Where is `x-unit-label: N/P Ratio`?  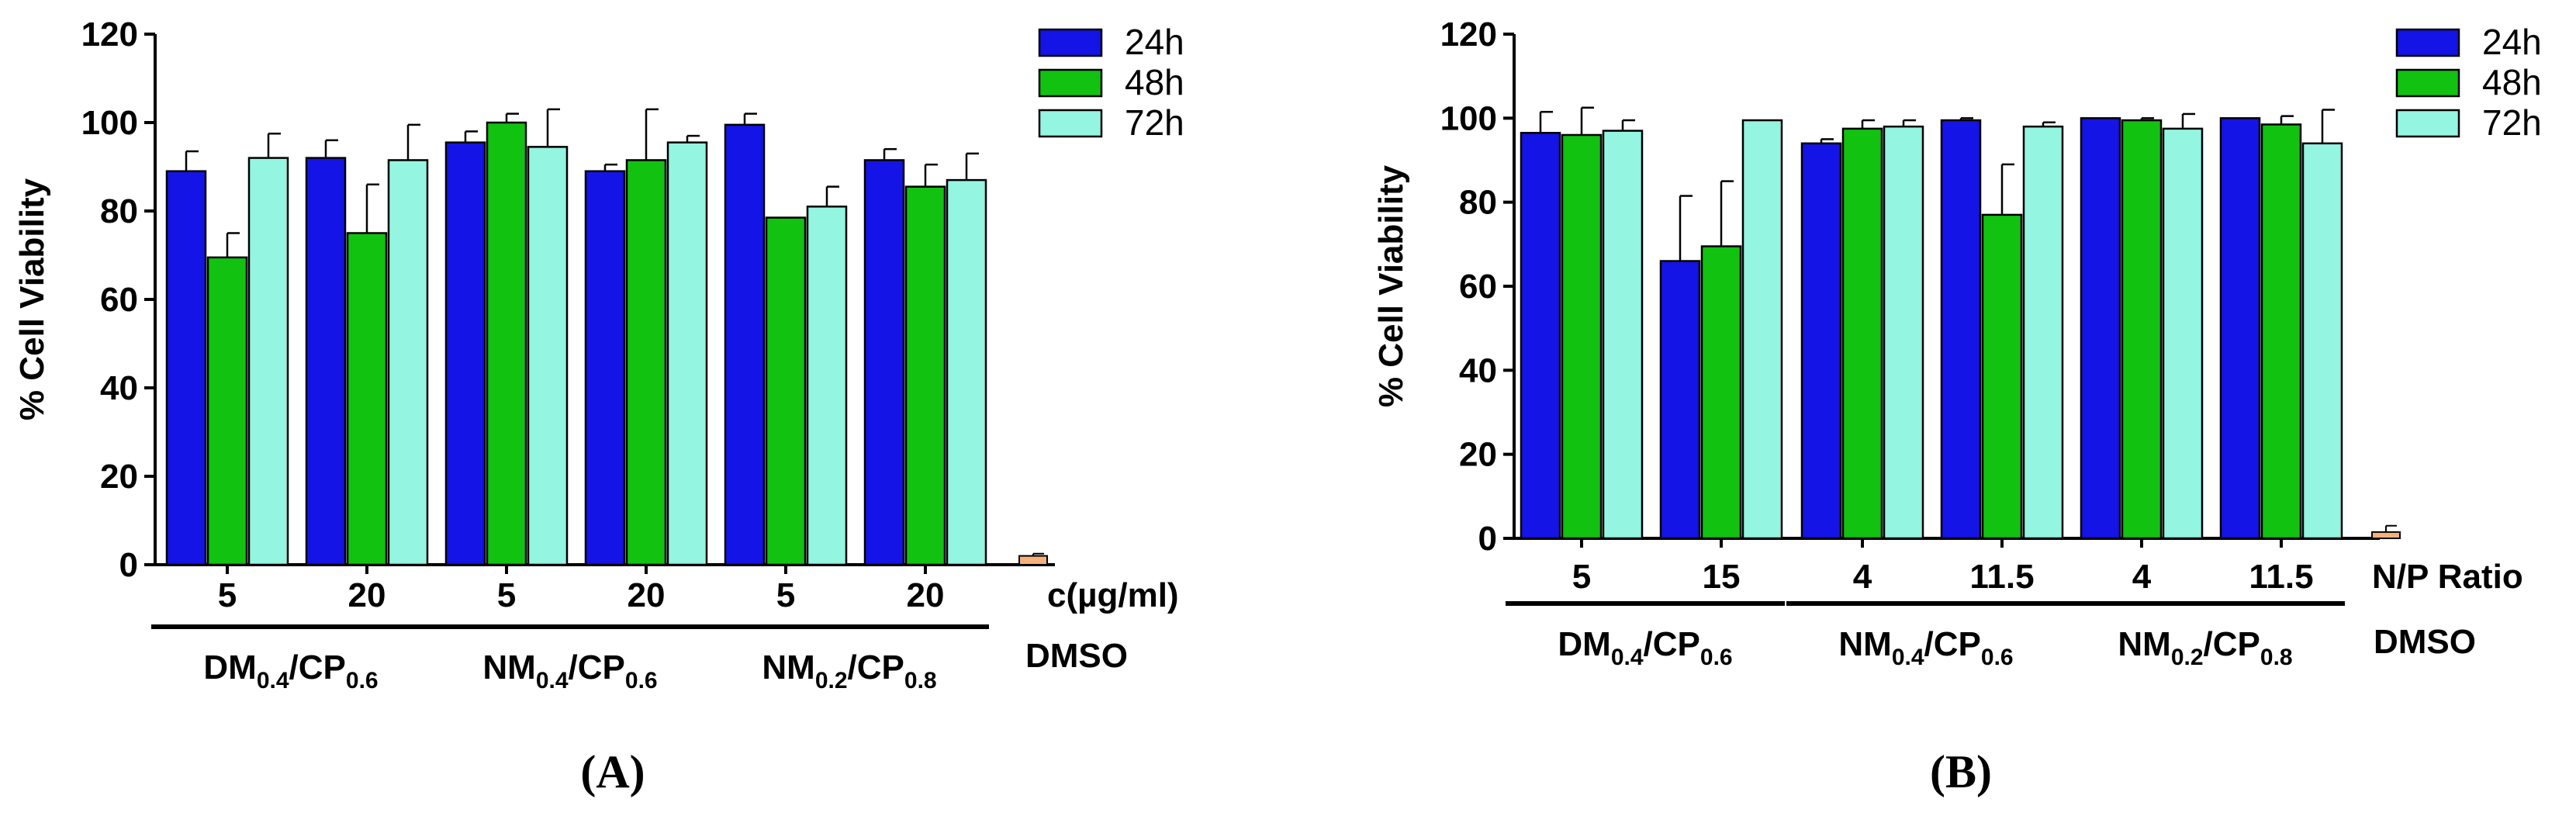 x-unit-label: N/P Ratio is located at coordinates (2447, 577).